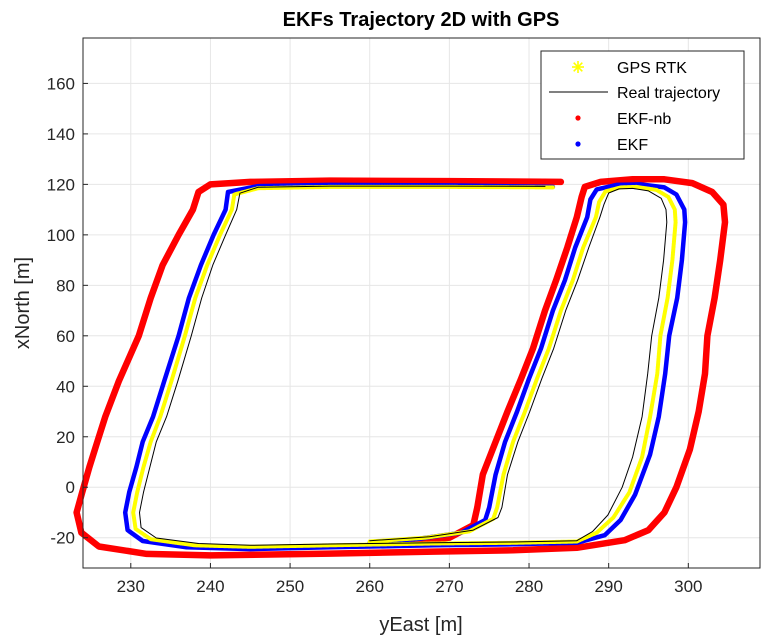 The image size is (778, 642). I want to click on legend-label-ekf: EKF, so click(632, 145).